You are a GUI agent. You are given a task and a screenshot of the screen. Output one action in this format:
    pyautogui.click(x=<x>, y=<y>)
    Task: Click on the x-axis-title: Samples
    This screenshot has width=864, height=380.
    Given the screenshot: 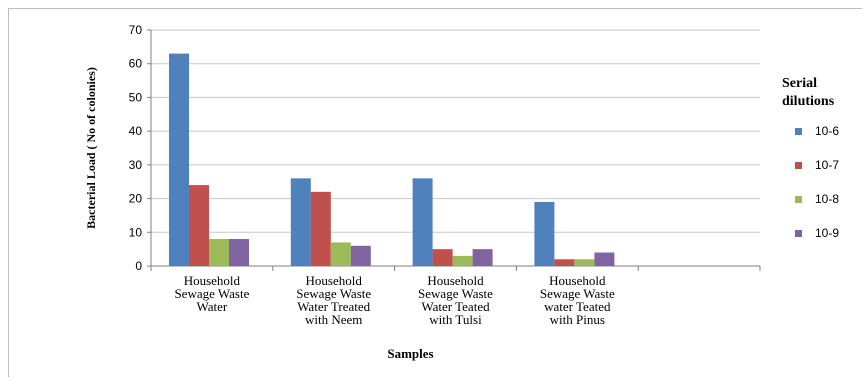 What is the action you would take?
    pyautogui.click(x=410, y=353)
    